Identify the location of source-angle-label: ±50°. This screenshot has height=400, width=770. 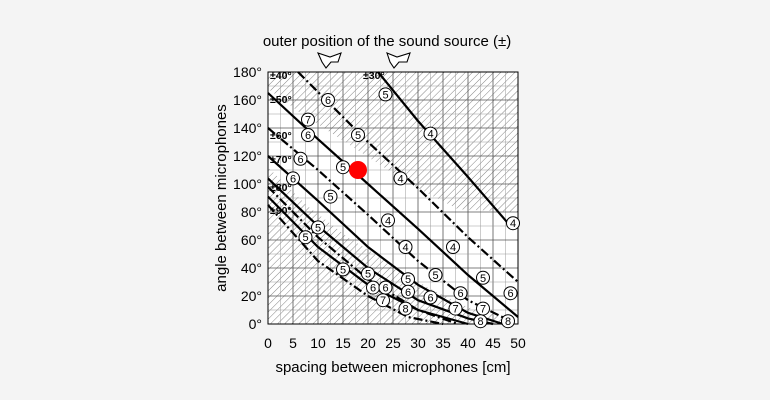
(281, 100).